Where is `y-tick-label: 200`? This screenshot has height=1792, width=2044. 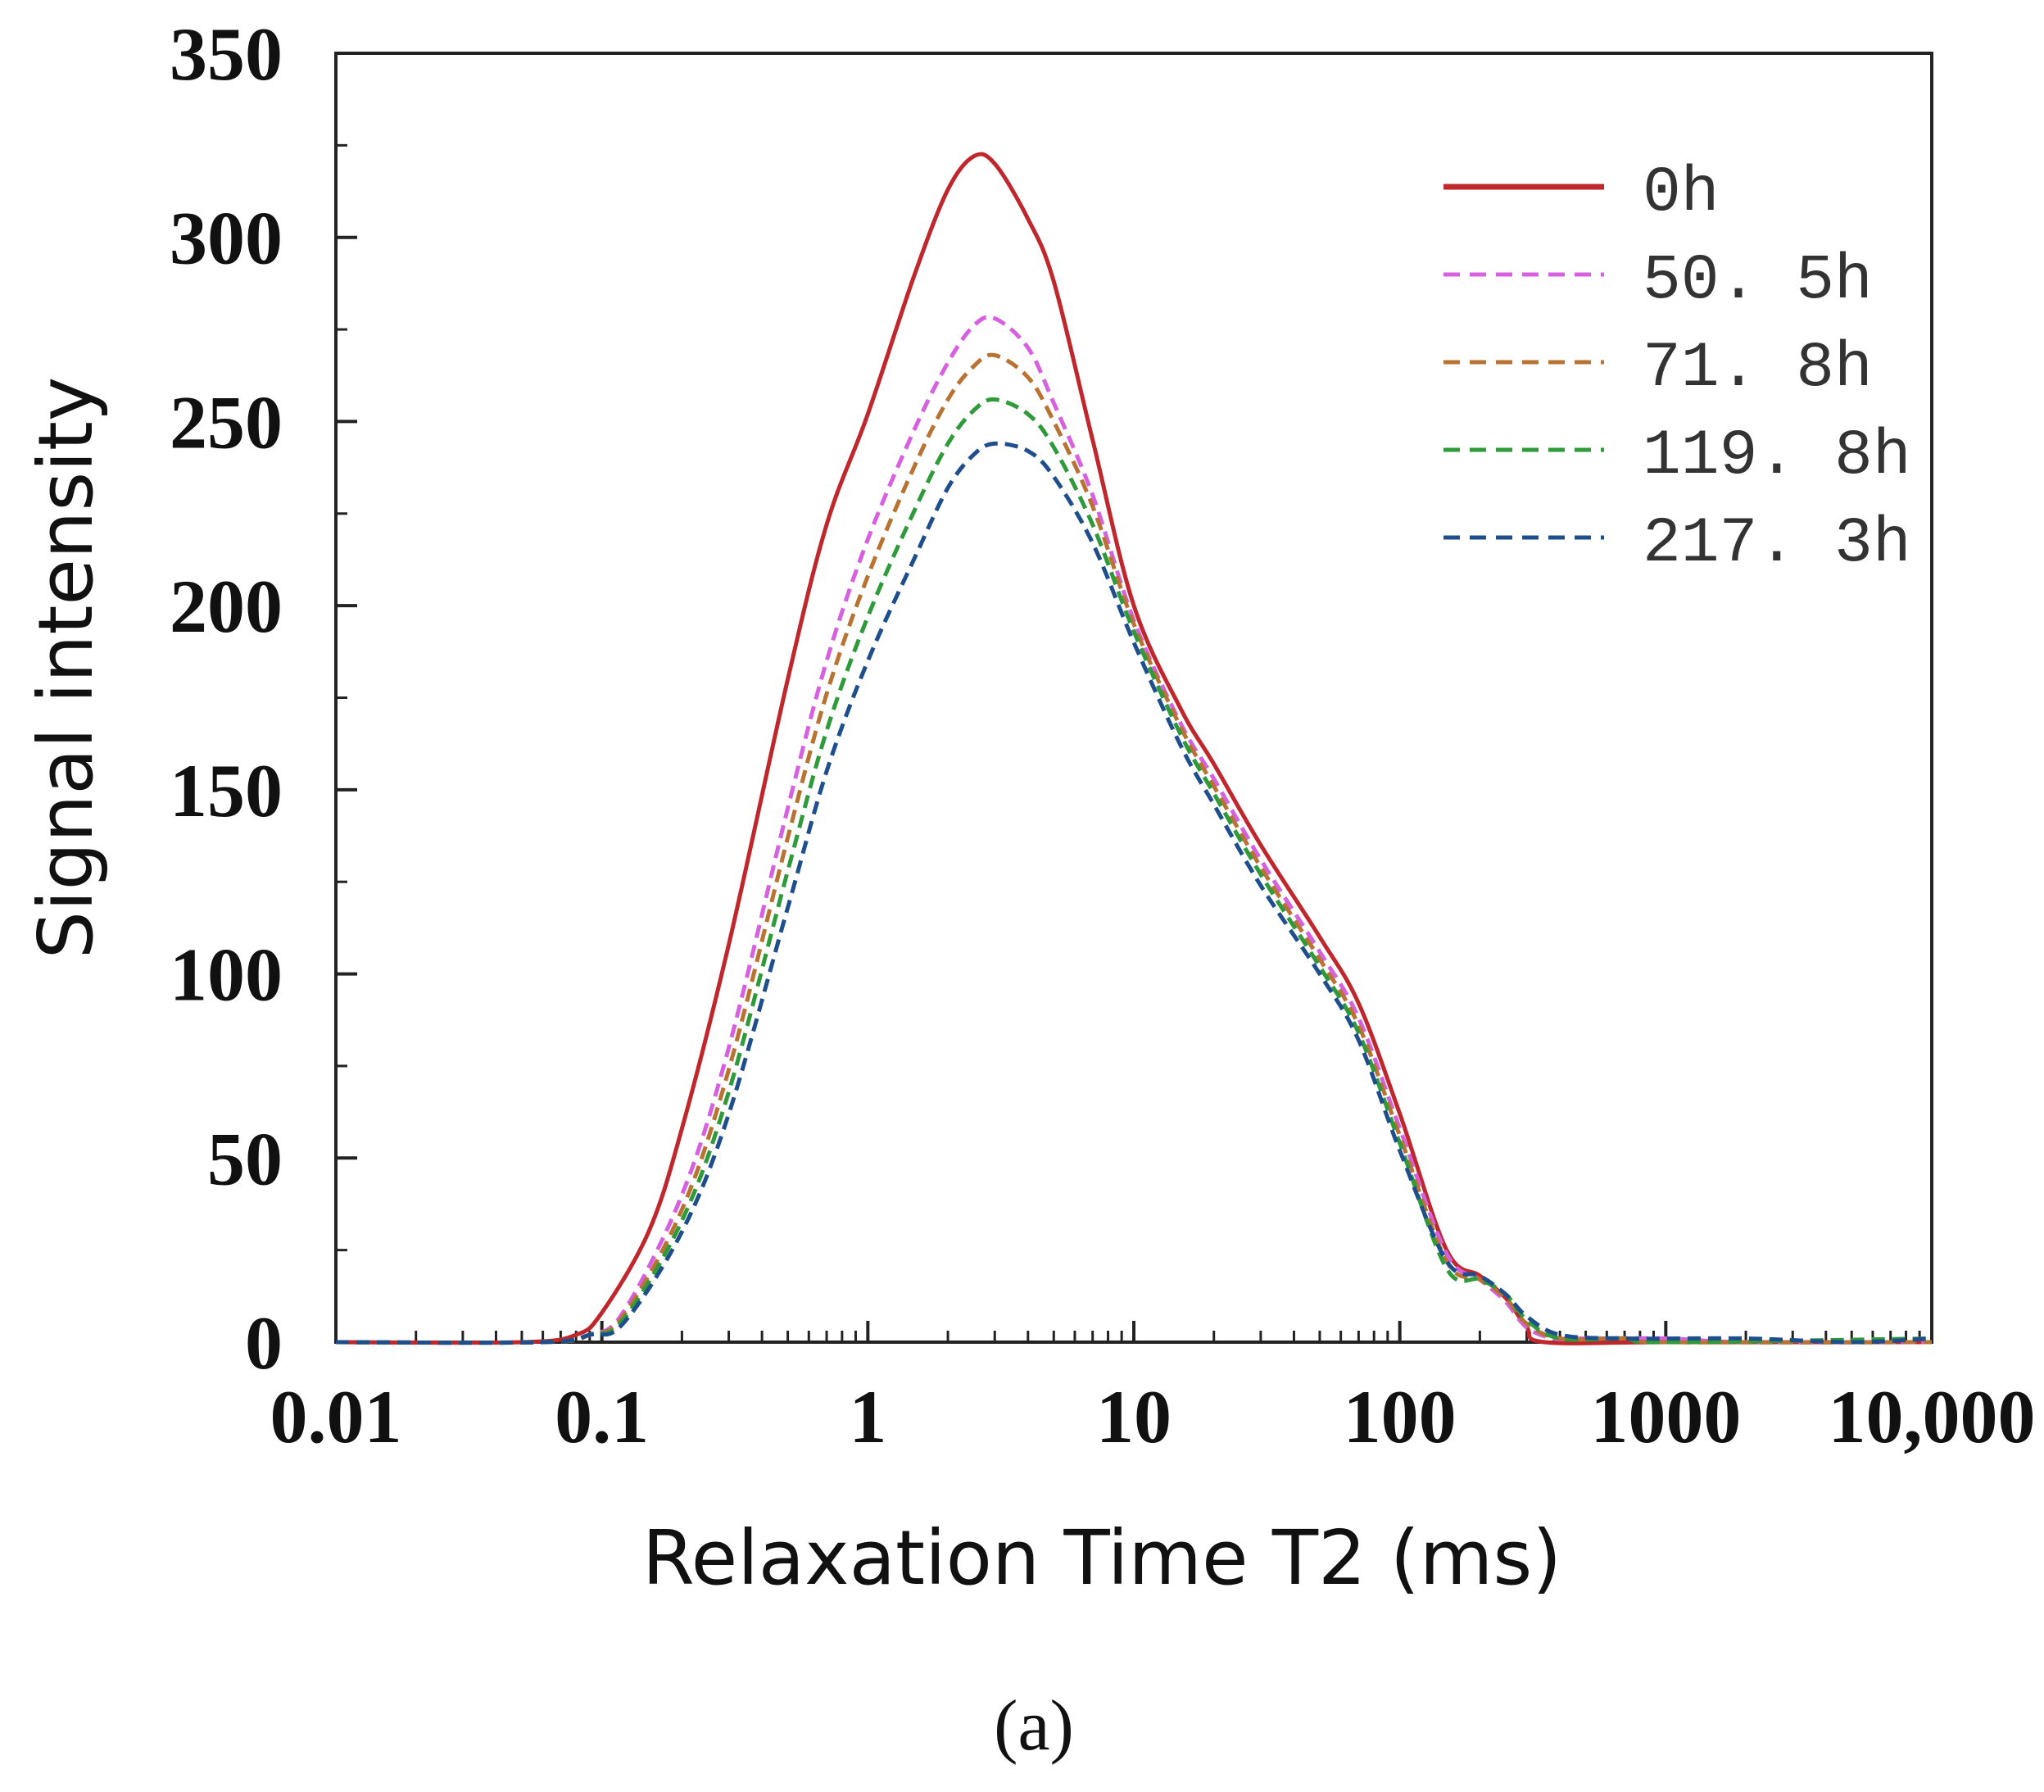
y-tick-label: 200 is located at coordinates (226, 606).